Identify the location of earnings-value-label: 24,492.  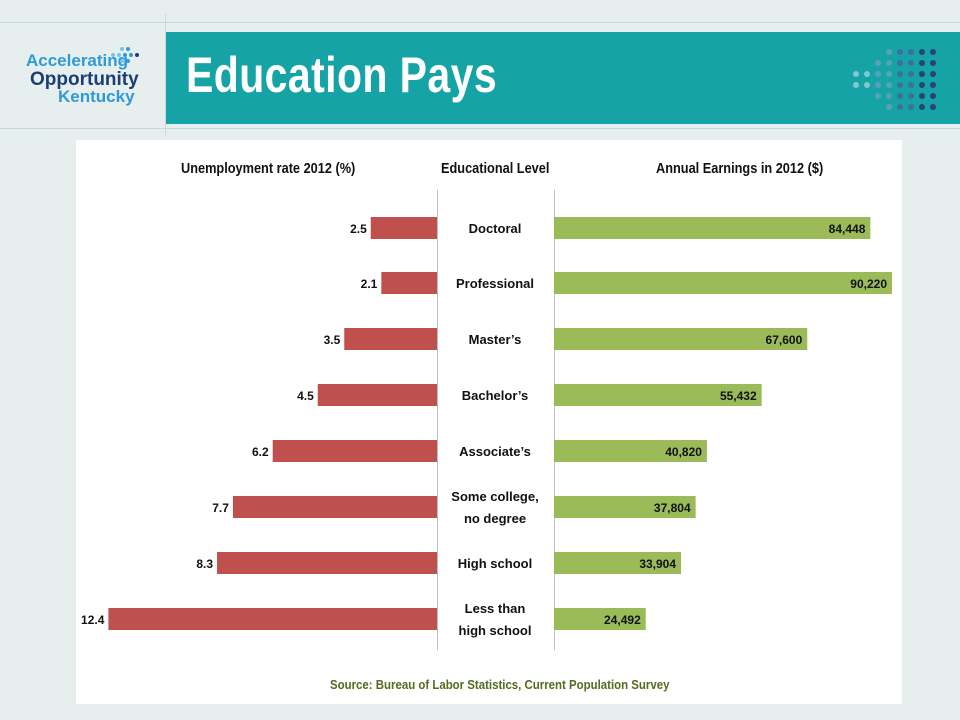
(622, 620).